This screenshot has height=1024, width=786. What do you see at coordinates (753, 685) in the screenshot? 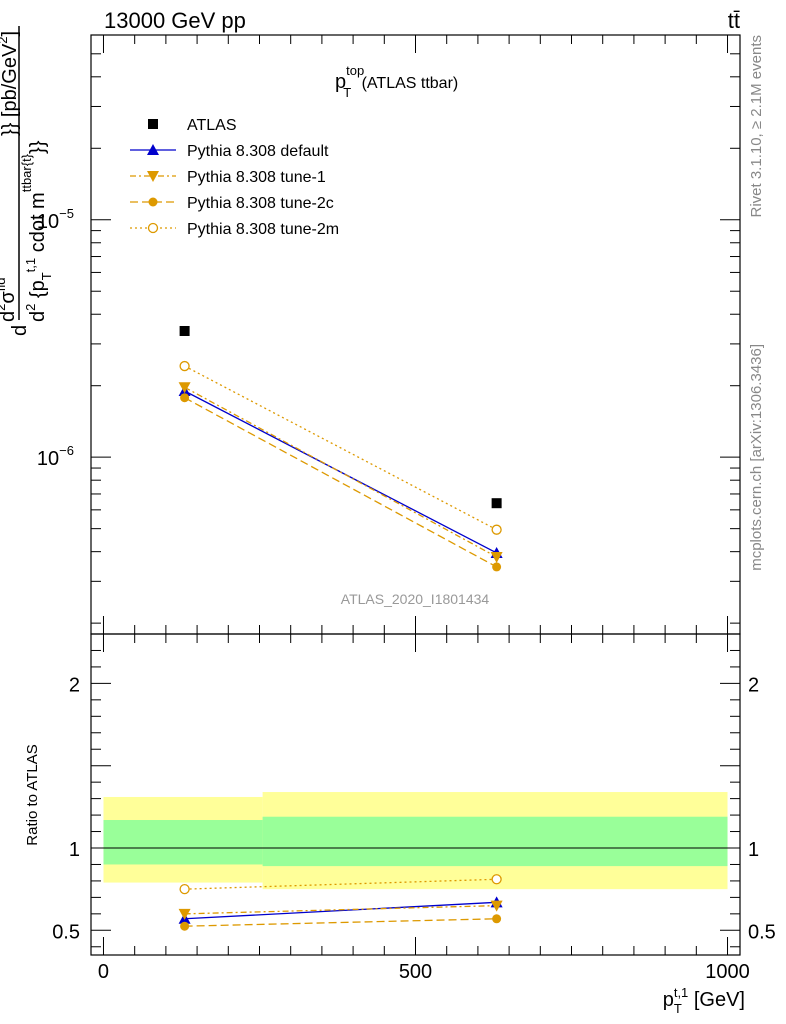
I see `ratio-y-tick-label-right: 2` at bounding box center [753, 685].